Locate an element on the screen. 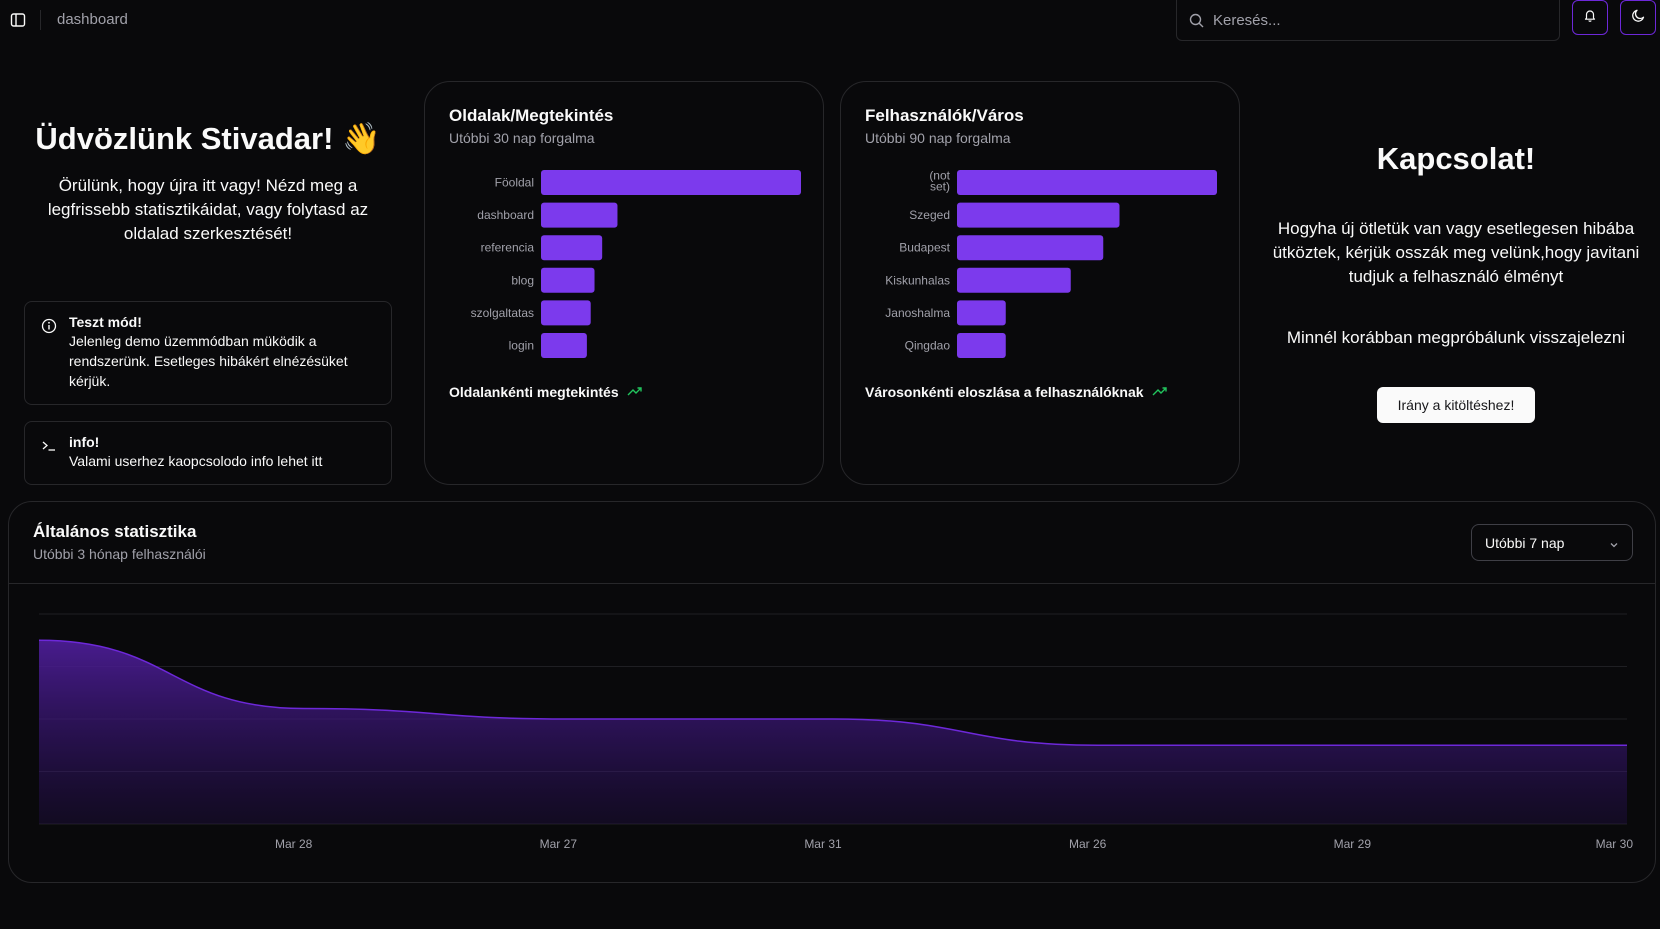  bar-label: blog is located at coordinates (522, 280).